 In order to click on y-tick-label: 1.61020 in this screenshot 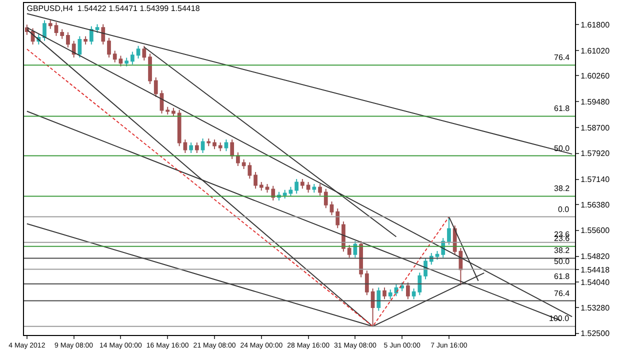, I will do `click(595, 51)`.